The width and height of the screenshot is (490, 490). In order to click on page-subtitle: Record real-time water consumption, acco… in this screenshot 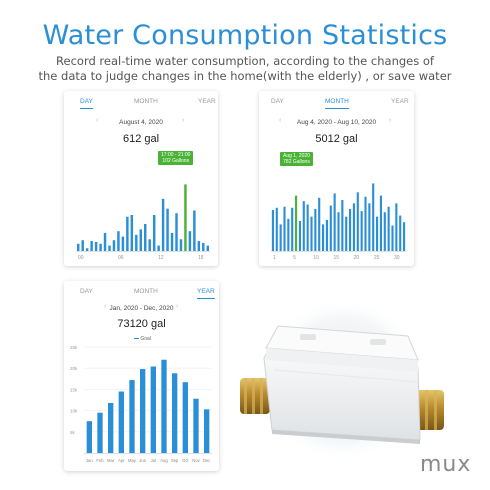, I will do `click(245, 69)`.